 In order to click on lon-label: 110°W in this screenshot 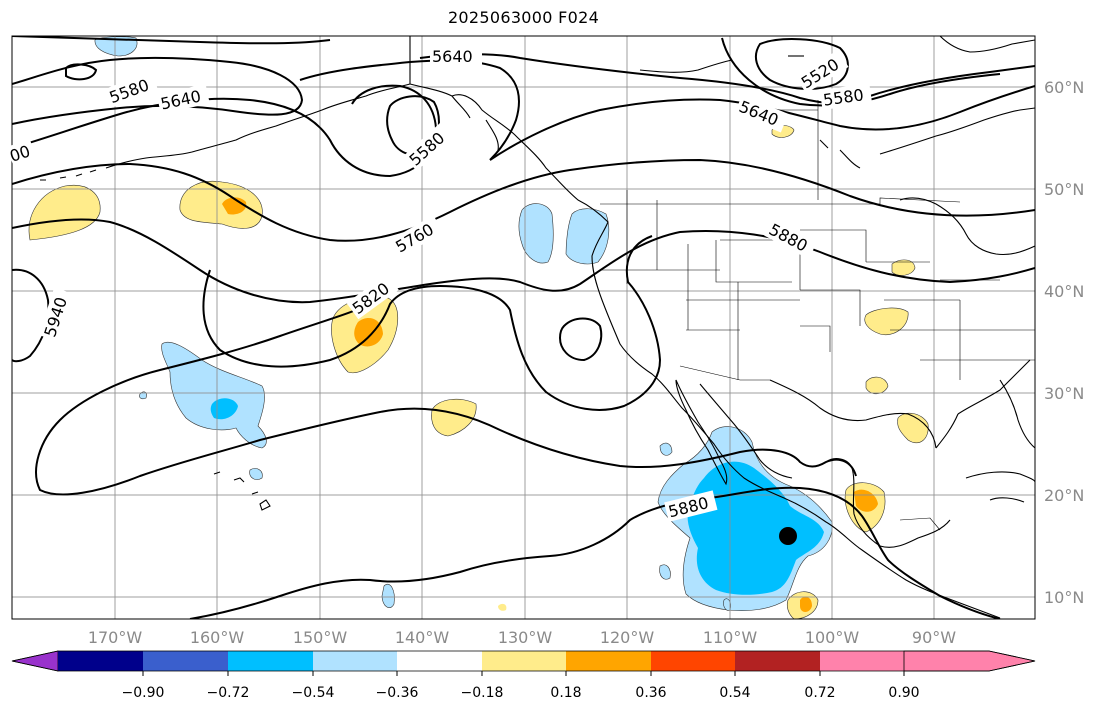, I will do `click(730, 637)`.